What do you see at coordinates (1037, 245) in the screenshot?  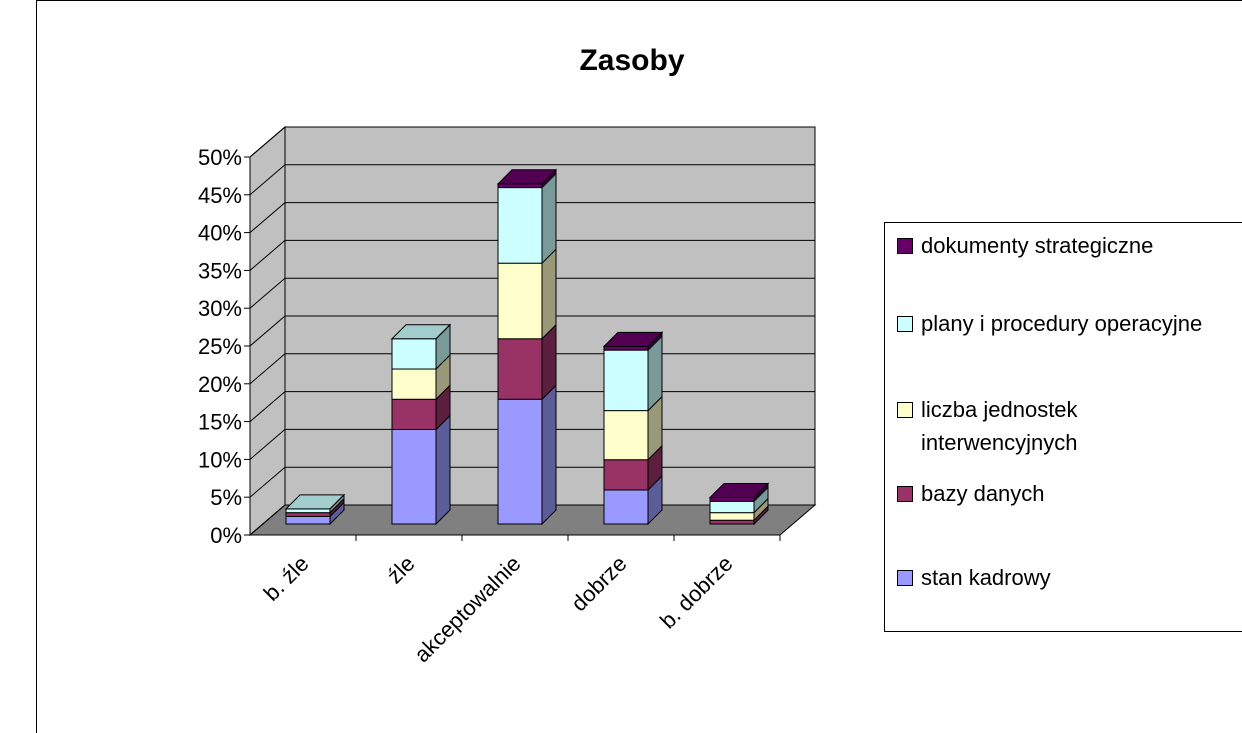 I see `legend-label: dokumenty strategiczne` at bounding box center [1037, 245].